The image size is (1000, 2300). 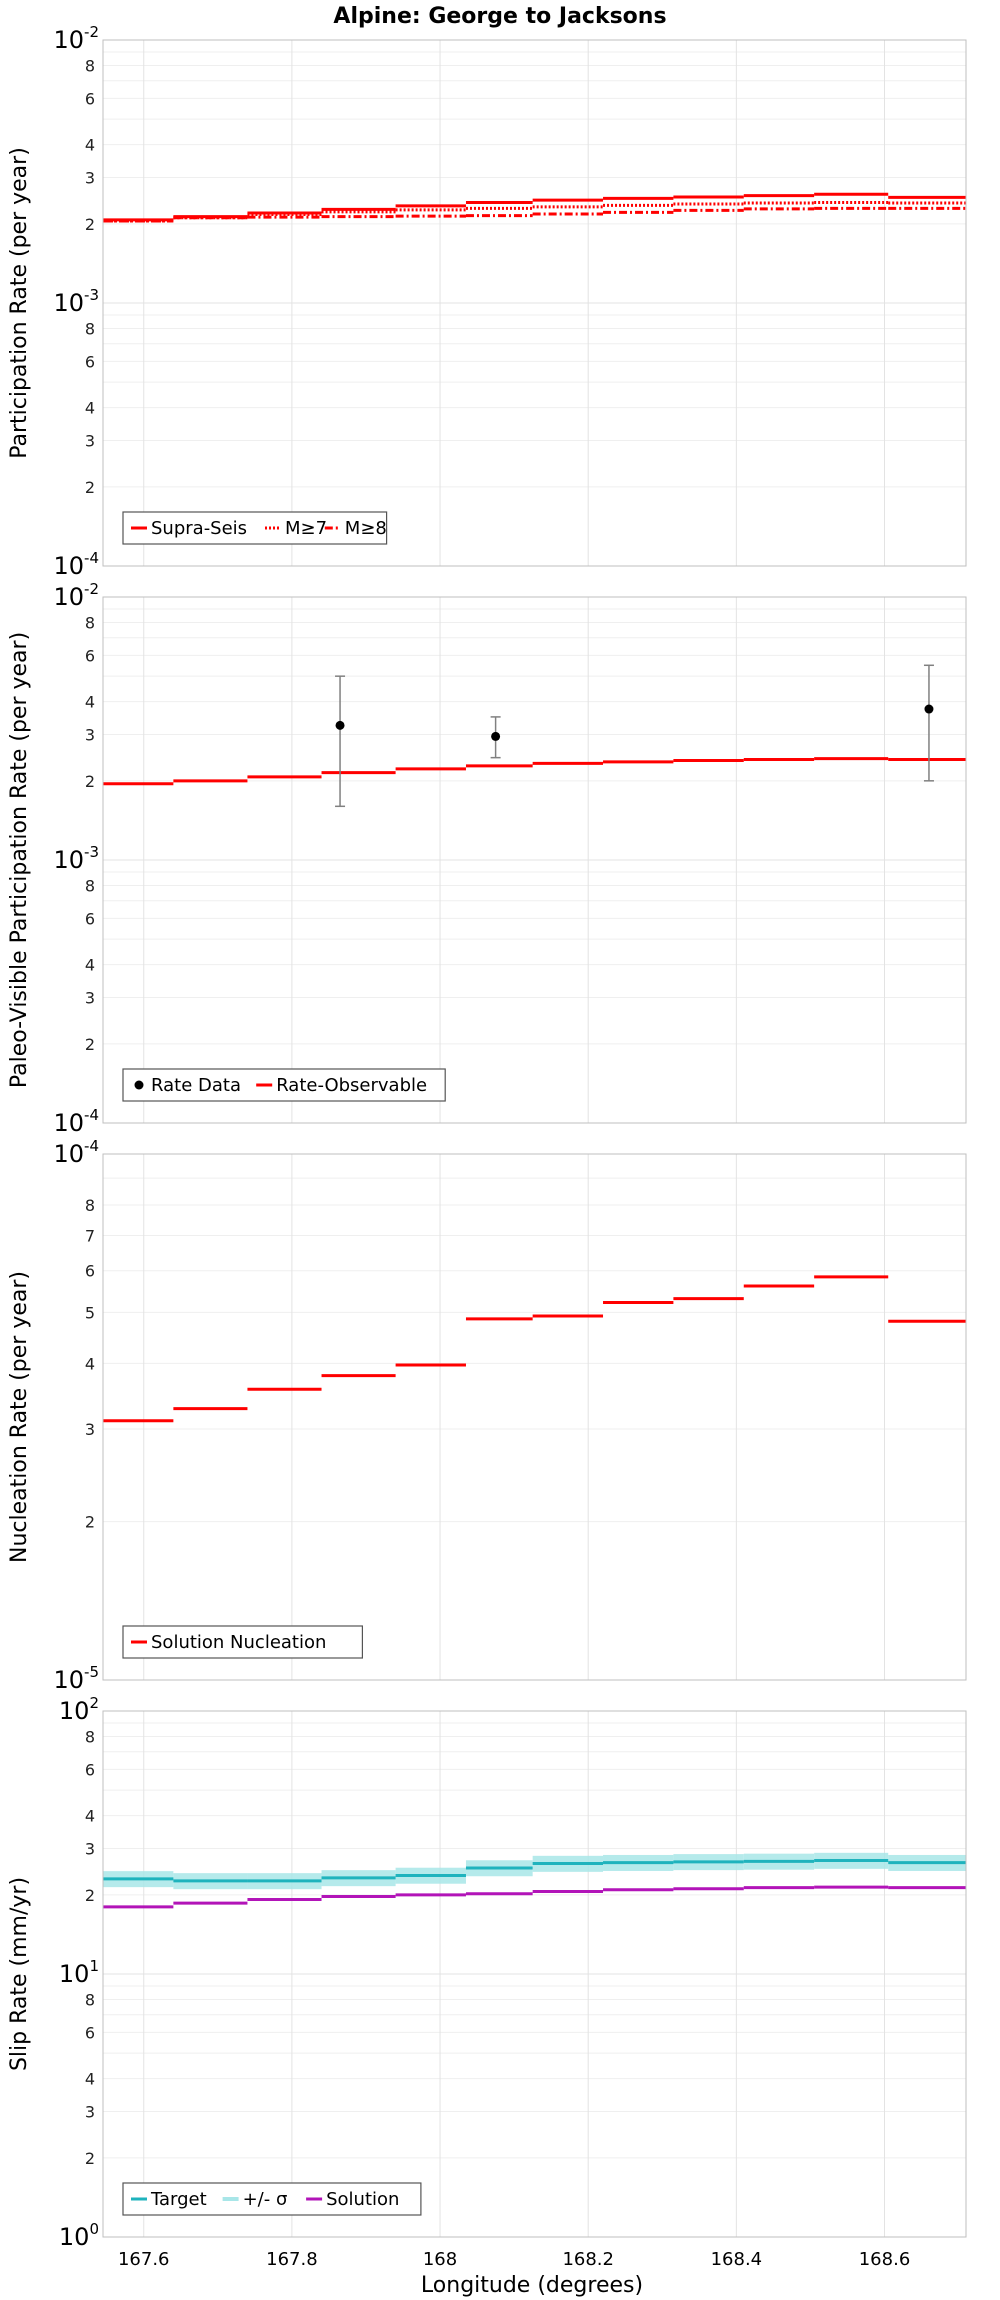 I want to click on legend-item: Rate-Observable, so click(x=341, y=1085).